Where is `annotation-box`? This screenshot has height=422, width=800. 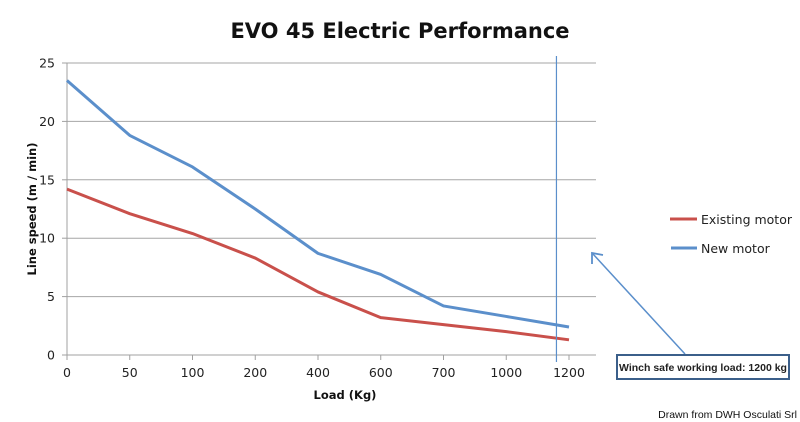 annotation-box is located at coordinates (703, 367).